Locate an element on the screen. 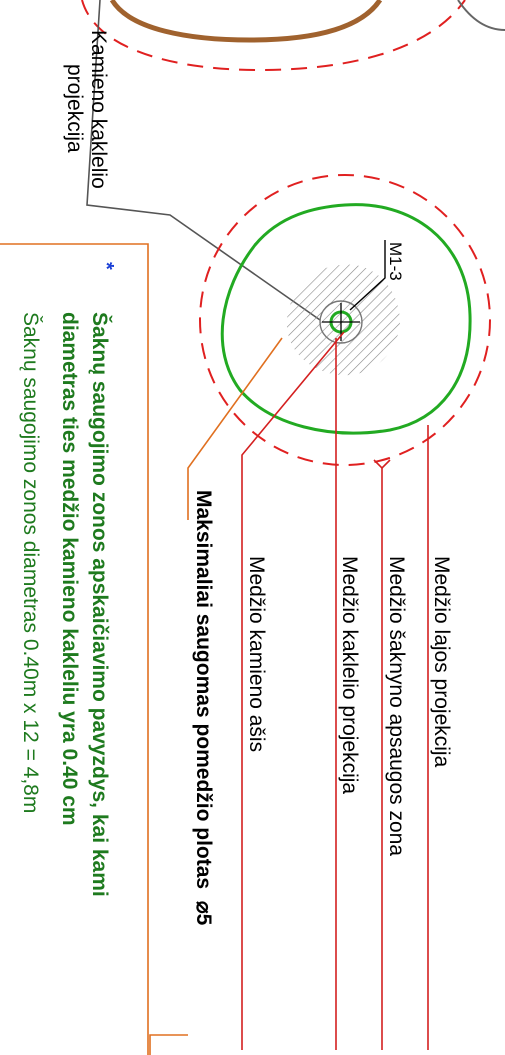 This screenshot has height=1055, width=505. note-marker: * is located at coordinates (106, 266).